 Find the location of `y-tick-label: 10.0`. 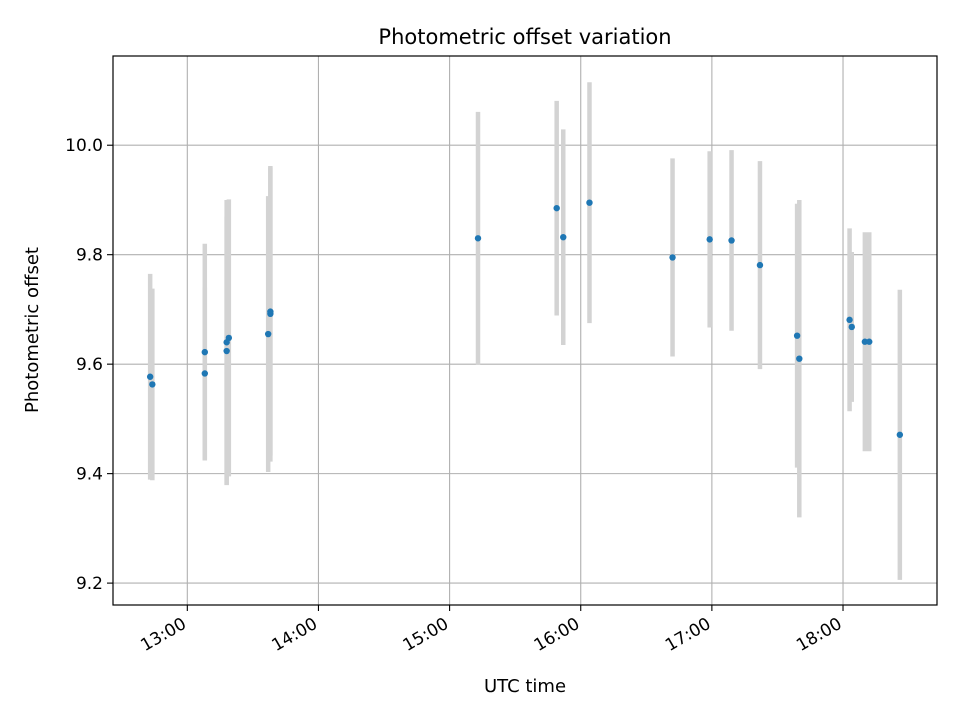

y-tick-label: 10.0 is located at coordinates (84, 146).